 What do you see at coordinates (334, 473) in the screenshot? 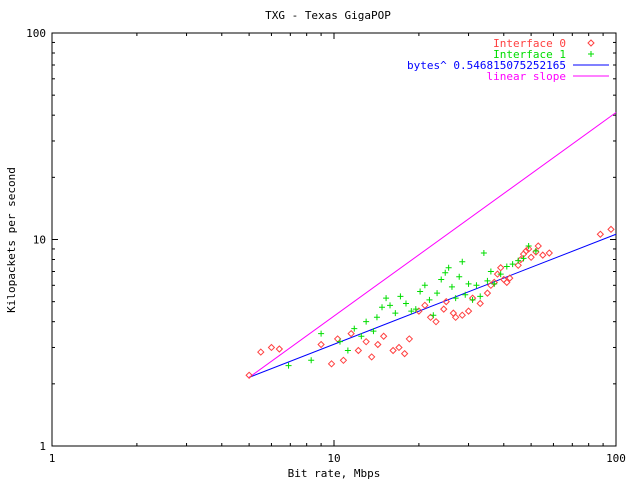
I see `x-axis-label: Bit rate, Mbps` at bounding box center [334, 473].